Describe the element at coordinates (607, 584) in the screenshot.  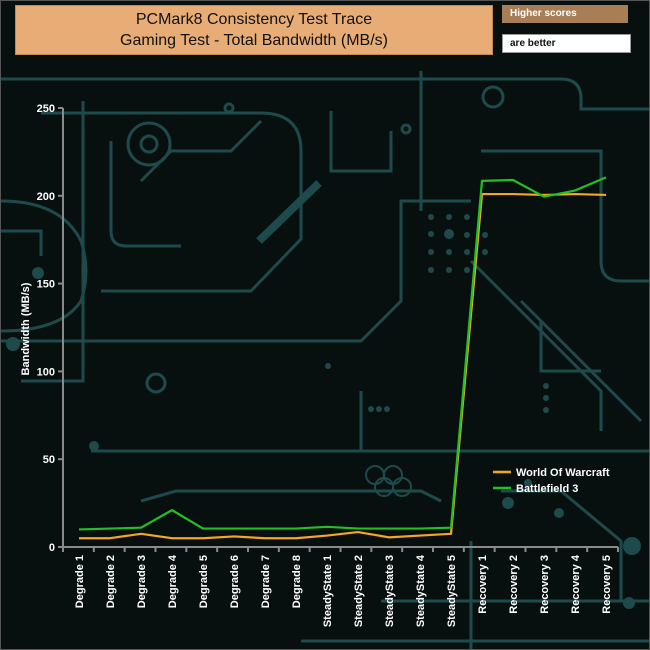
I see `x-category-label: Recovery 5` at that location.